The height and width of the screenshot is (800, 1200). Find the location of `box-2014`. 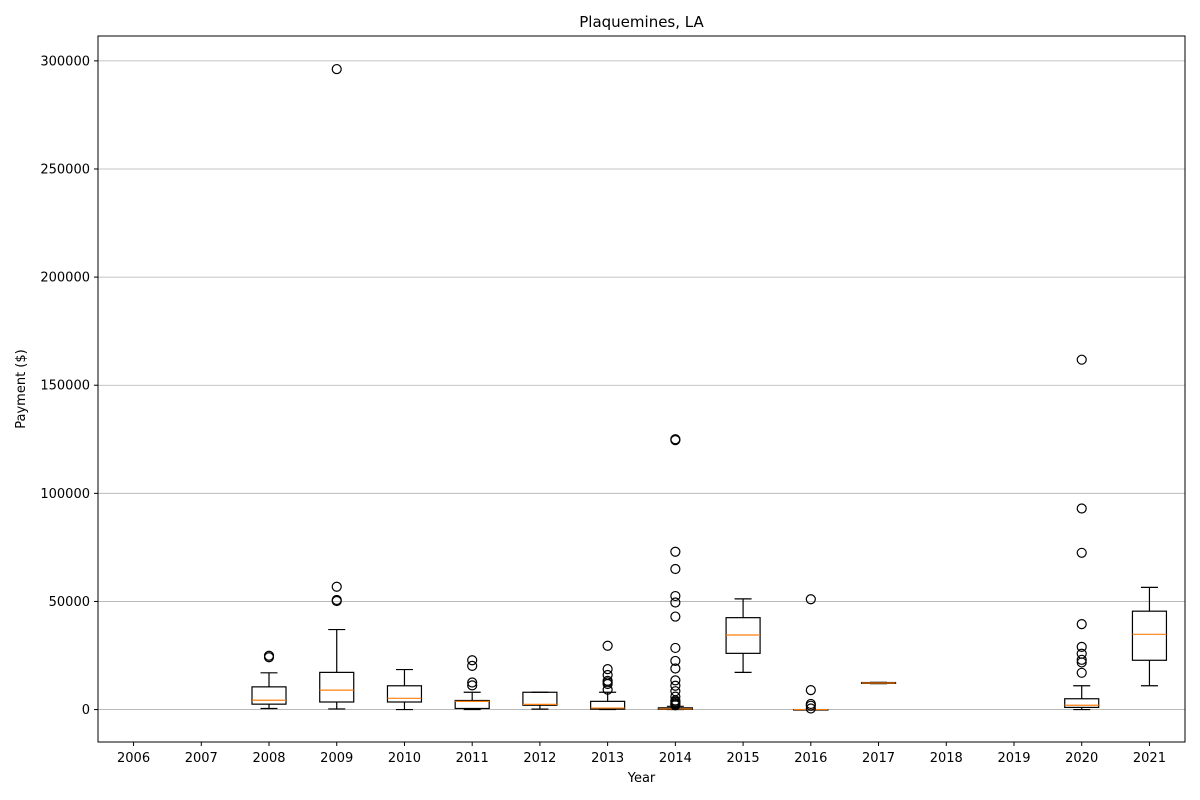

box-2014 is located at coordinates (675, 572).